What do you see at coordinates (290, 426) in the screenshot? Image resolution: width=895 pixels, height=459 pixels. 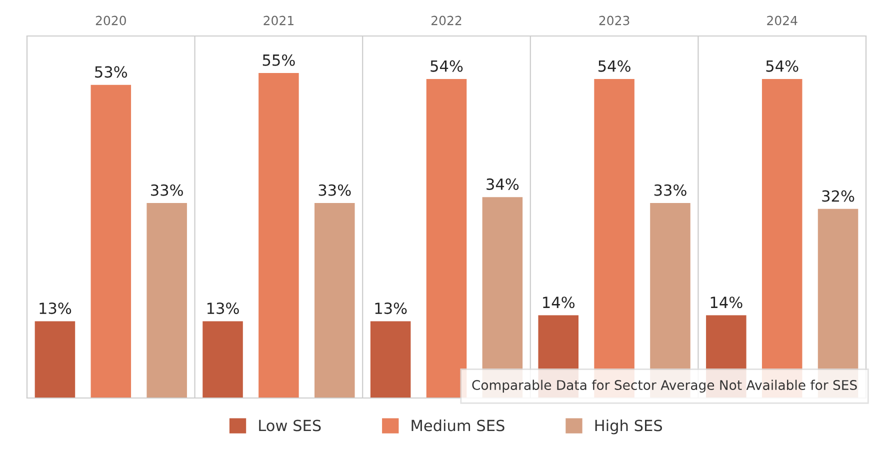 I see `legend-label: Low SES` at bounding box center [290, 426].